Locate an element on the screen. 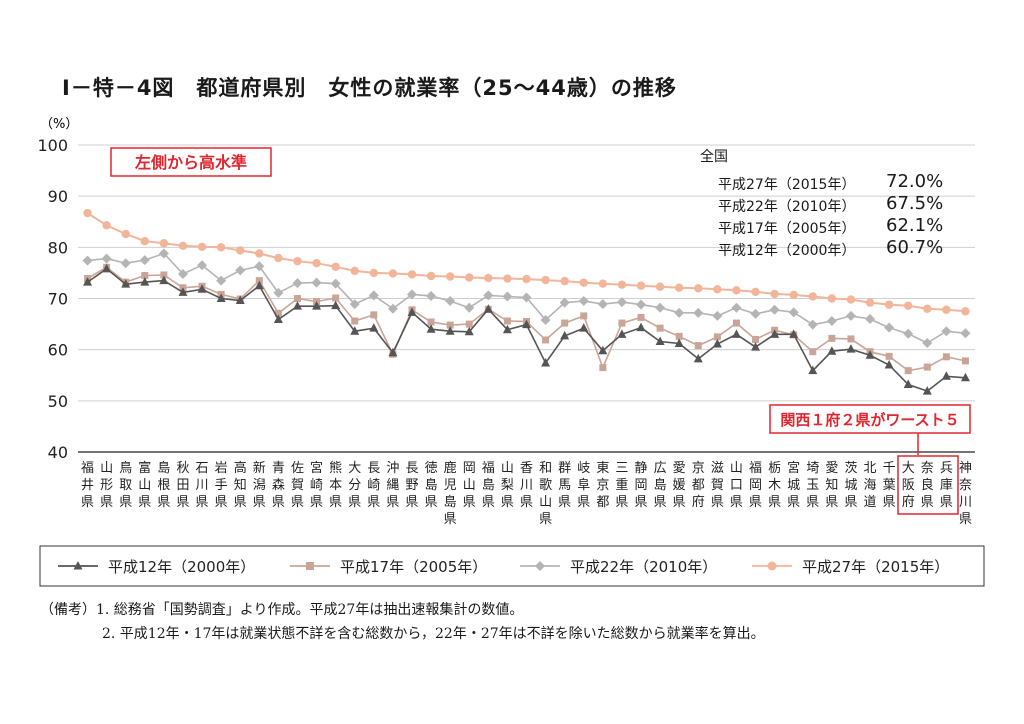  legend-item: 平成12年（2000年） is located at coordinates (156, 567).